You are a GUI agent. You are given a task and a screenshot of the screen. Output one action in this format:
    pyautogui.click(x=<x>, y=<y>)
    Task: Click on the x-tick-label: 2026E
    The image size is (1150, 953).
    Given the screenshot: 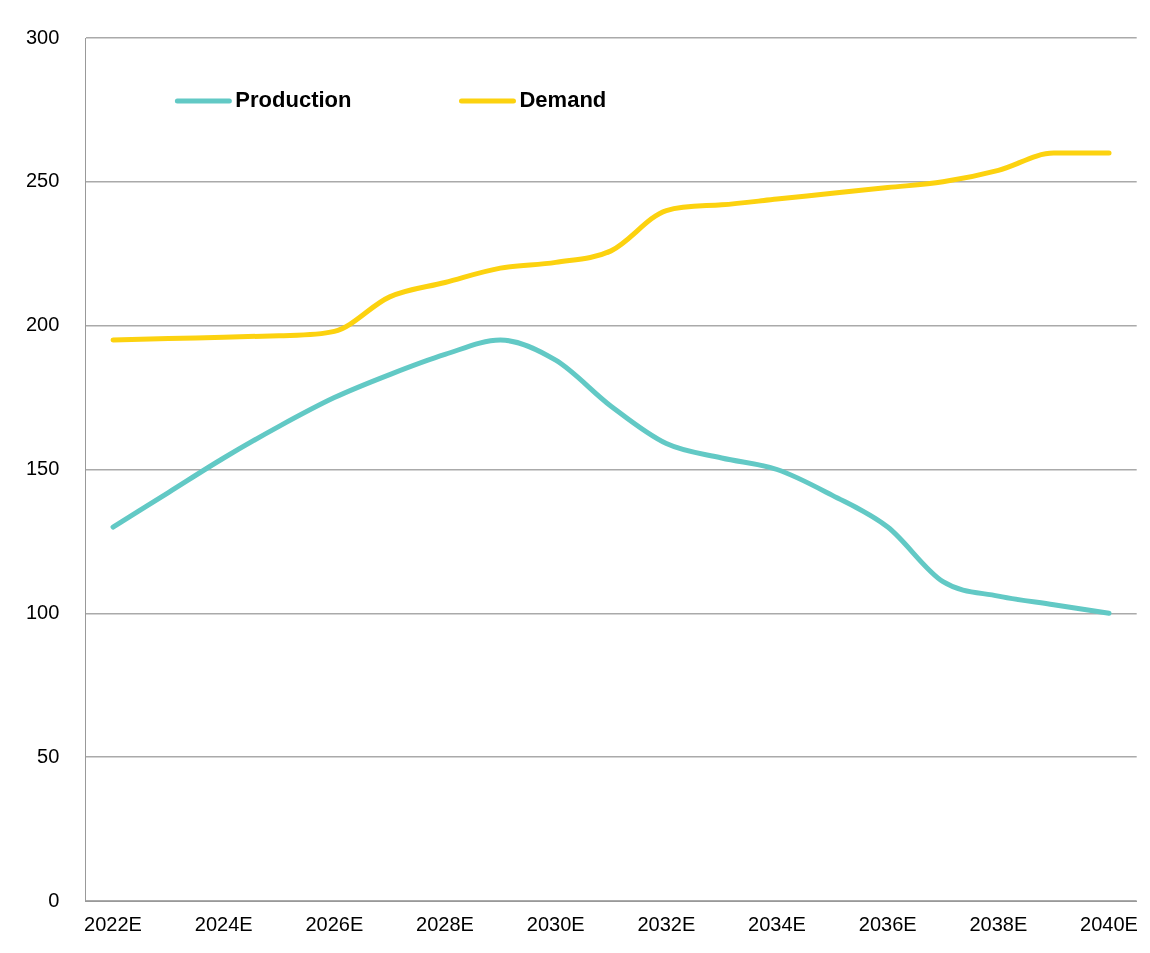 What is the action you would take?
    pyautogui.click(x=334, y=923)
    